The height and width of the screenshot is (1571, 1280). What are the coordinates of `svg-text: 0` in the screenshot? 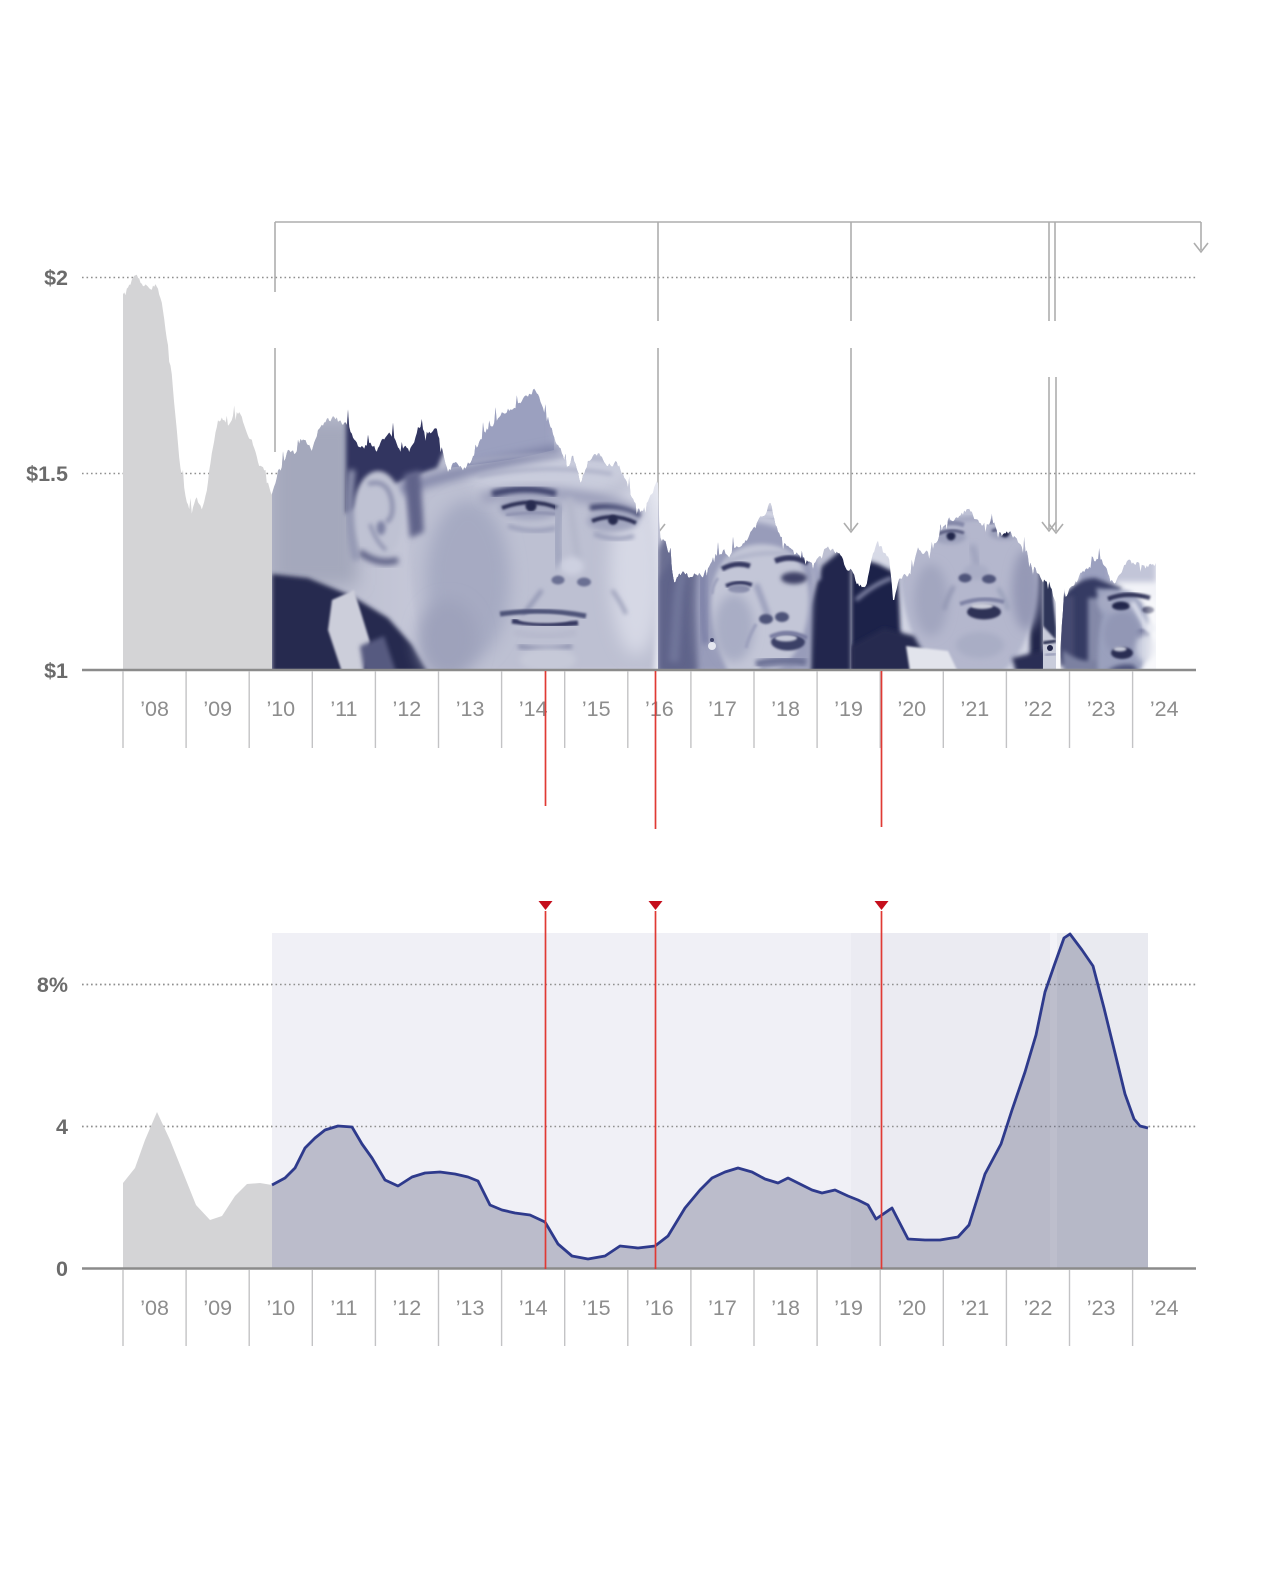 It's located at (62, 1269).